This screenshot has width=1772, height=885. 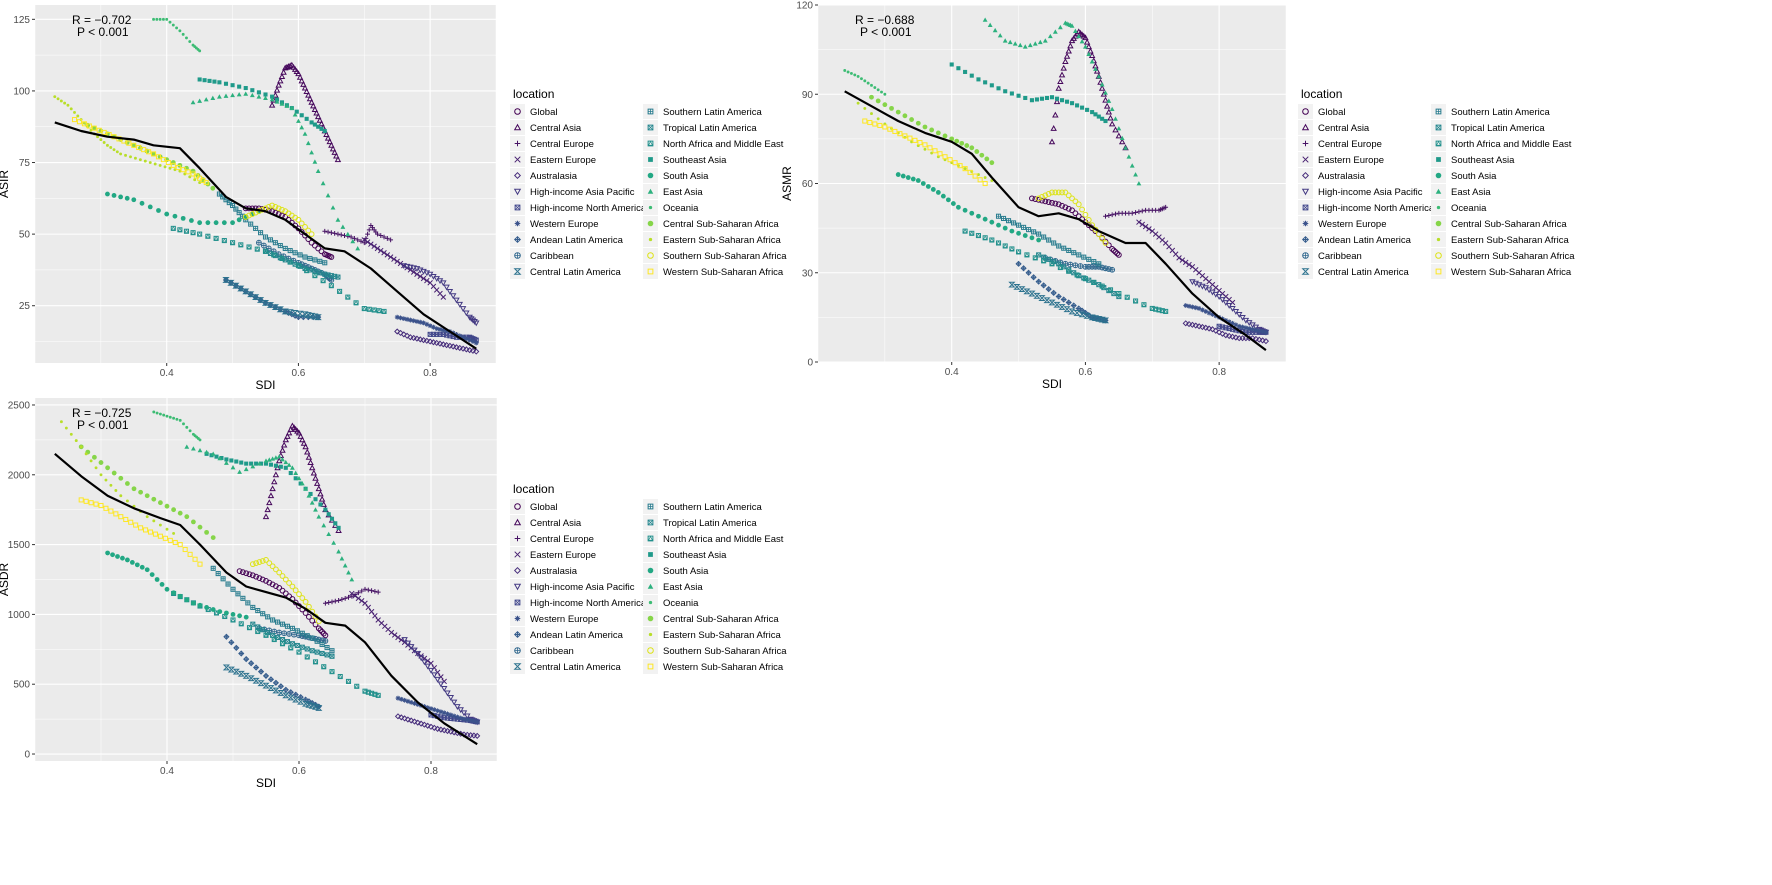 What do you see at coordinates (721, 224) in the screenshot?
I see `legend-label: Central Sub-Saharan Africa` at bounding box center [721, 224].